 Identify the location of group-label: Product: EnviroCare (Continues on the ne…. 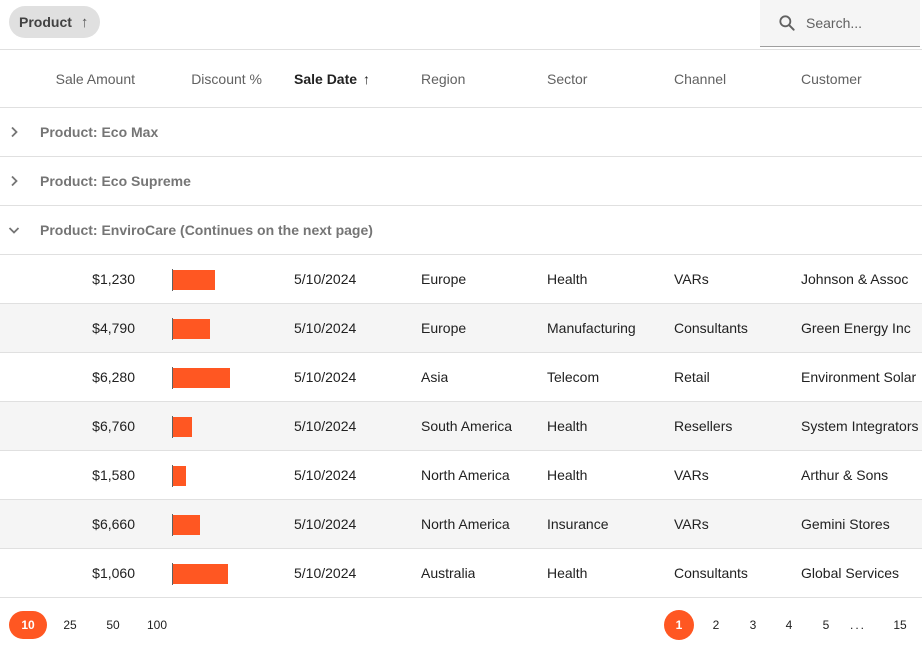
(206, 230).